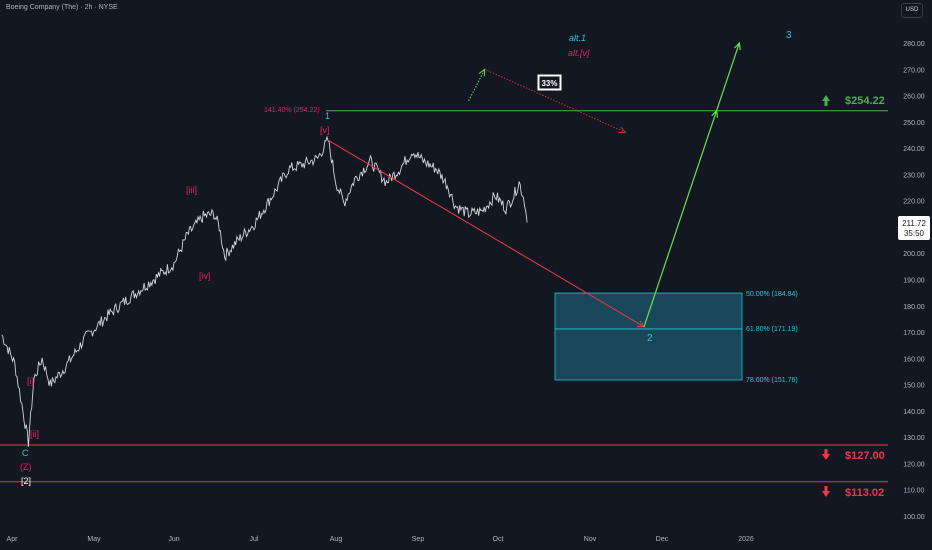 The image size is (932, 550). I want to click on last-price: 211.72, so click(914, 223).